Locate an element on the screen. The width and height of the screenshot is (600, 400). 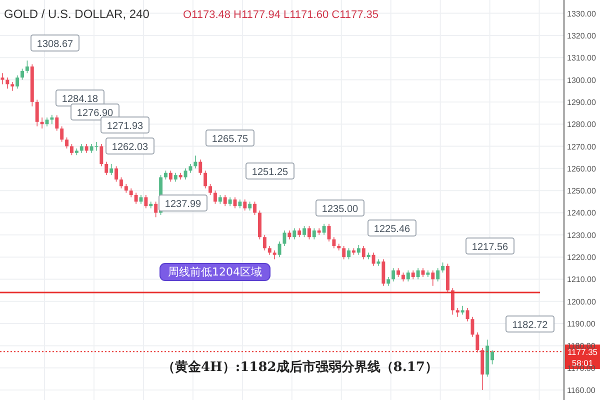
annotation: （黄金4H）:1182成后市强弱分界线（8.17） is located at coordinates (300, 367).